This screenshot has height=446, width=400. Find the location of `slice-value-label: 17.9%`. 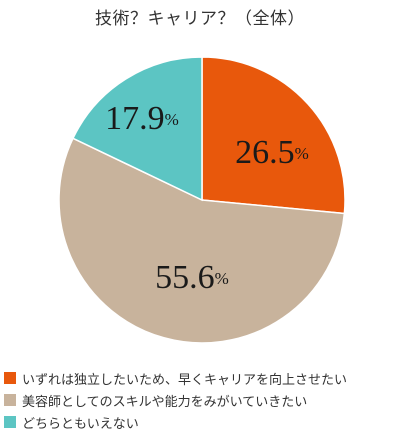

slice-value-label: 17.9% is located at coordinates (142, 118).